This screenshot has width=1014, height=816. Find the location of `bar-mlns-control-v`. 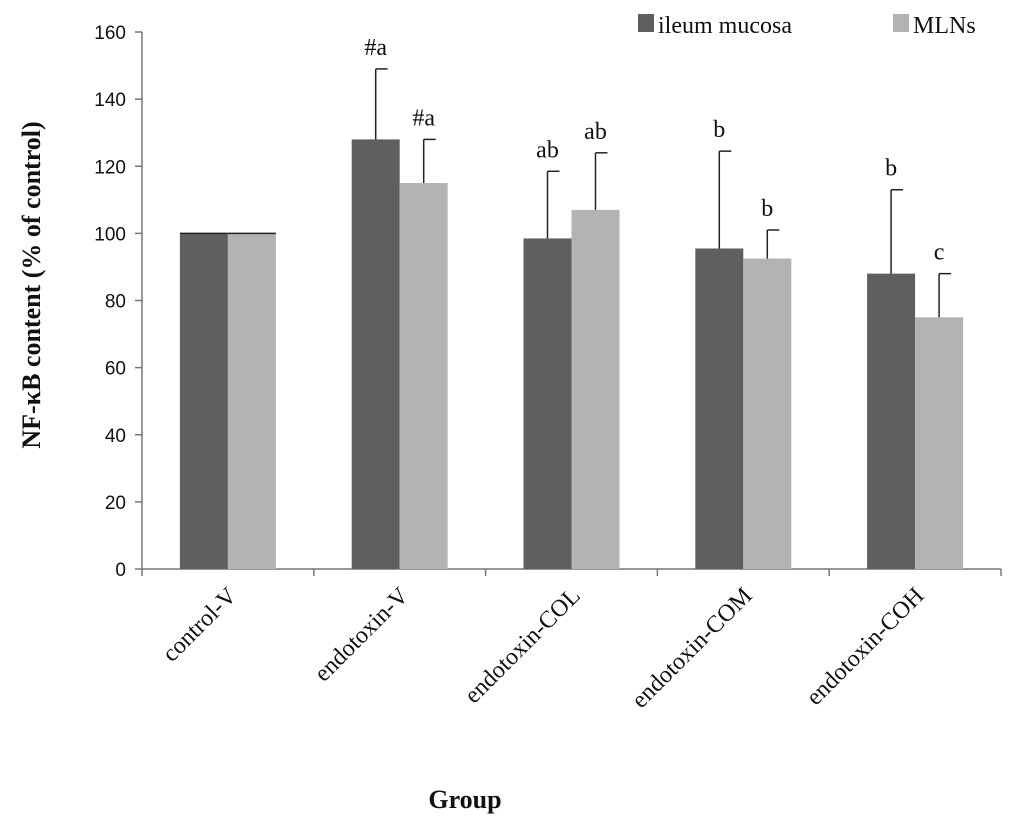

bar-mlns-control-v is located at coordinates (251, 401).